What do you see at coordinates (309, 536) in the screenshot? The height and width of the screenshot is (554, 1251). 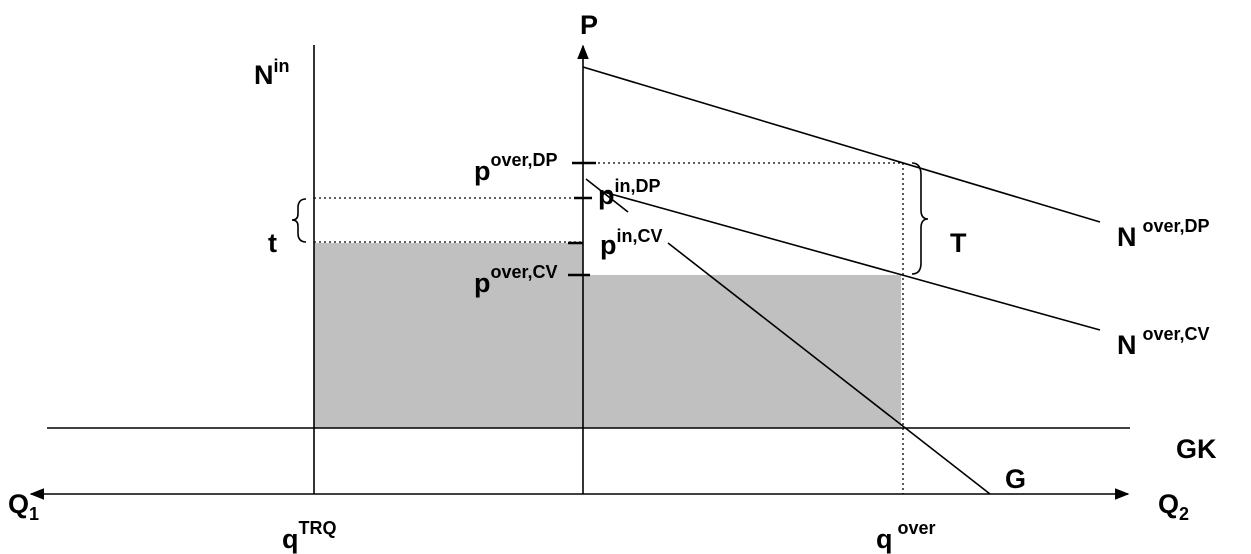 I see `label: qTRQ` at bounding box center [309, 536].